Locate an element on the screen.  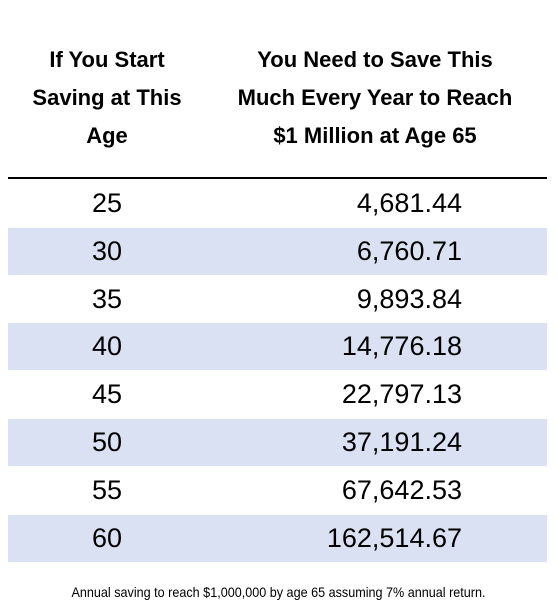
header-text: Much Every Year to Reach is located at coordinates (375, 97).